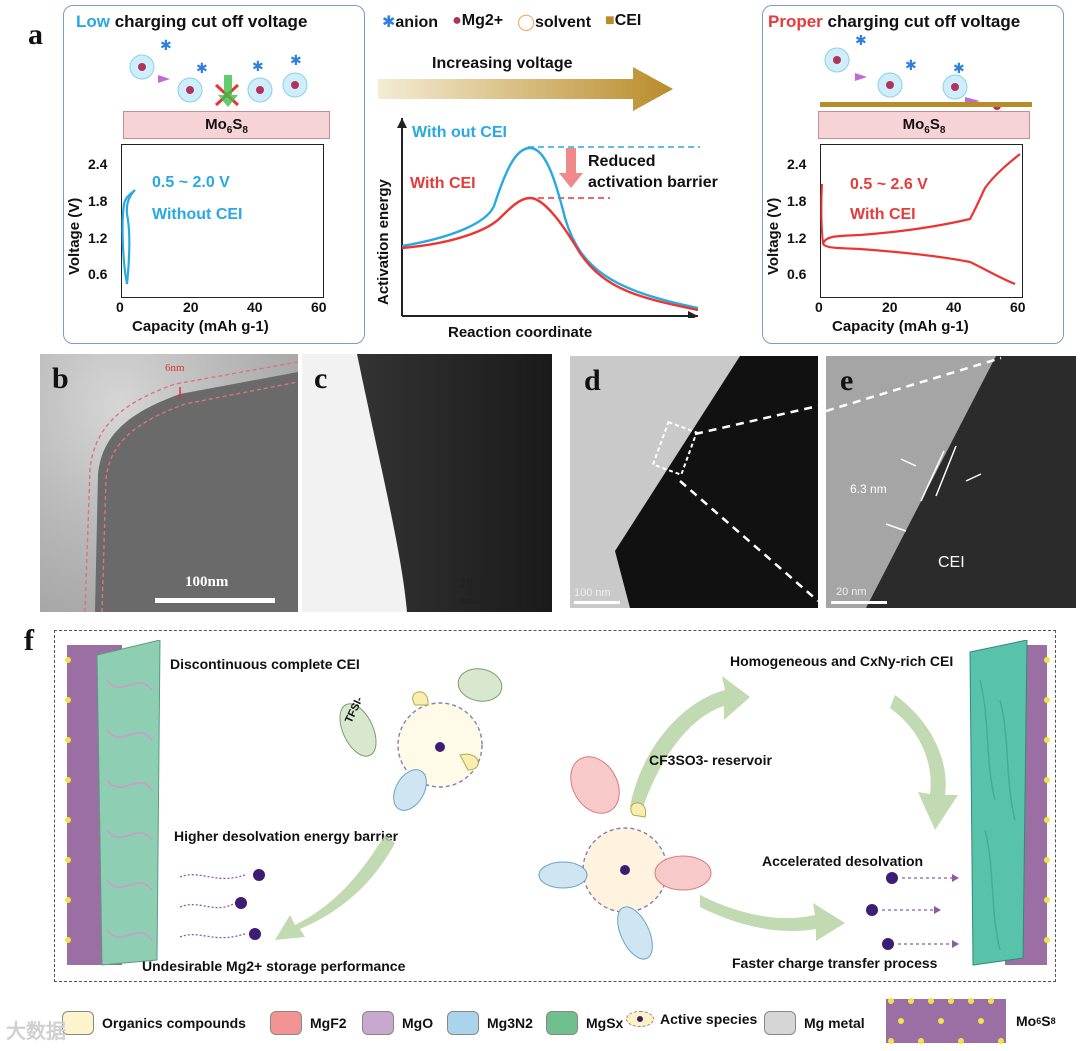 This screenshot has height=1051, width=1080. Describe the element at coordinates (835, 963) in the screenshot. I see `faster-charge-transfer-label: Faster charge transfer process` at that location.